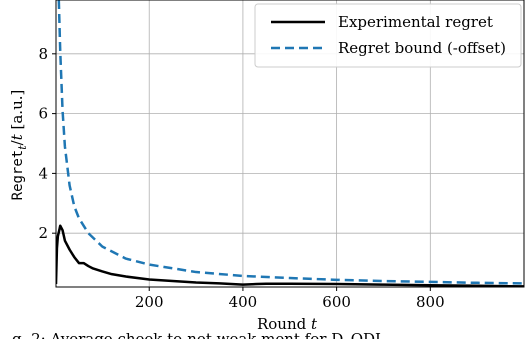 The image size is (529, 339). Describe the element at coordinates (43, 114) in the screenshot. I see `y-tick-label-6: 6` at that location.